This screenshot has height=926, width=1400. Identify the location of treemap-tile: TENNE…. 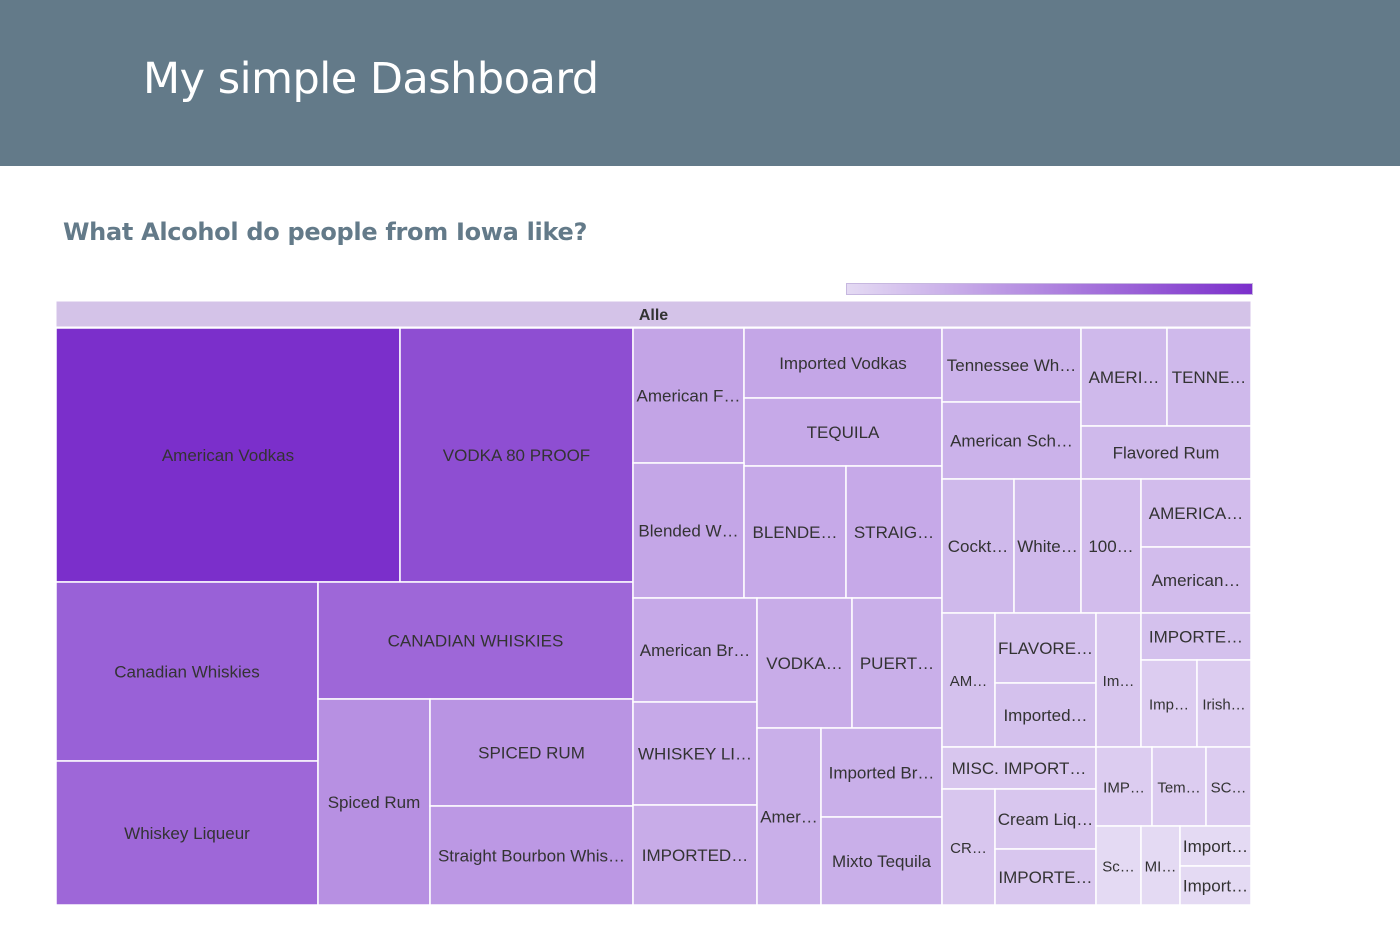
(1209, 377).